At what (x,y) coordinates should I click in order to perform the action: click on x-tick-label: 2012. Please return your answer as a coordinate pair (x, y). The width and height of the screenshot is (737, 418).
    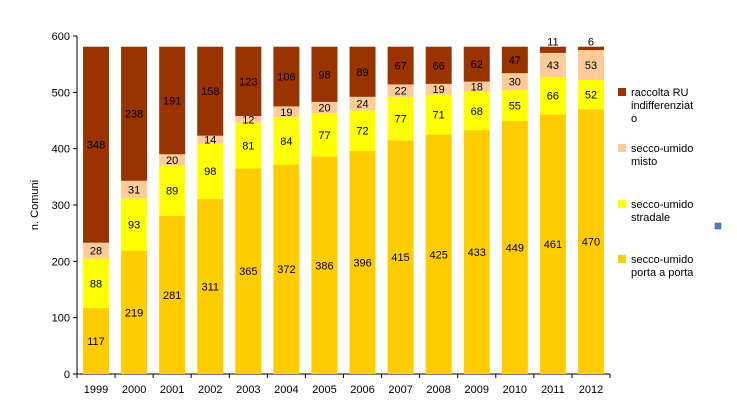
    Looking at the image, I should click on (591, 390).